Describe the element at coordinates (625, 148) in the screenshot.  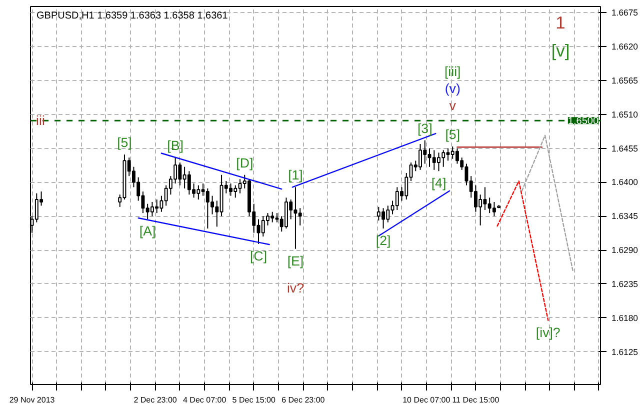
I see `y-tick-label: 1.6455` at that location.